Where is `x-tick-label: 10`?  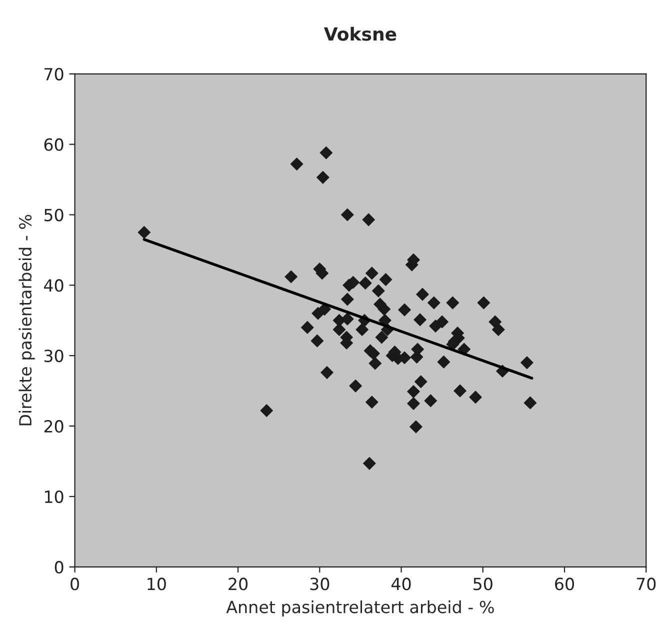
x-tick-label: 10 is located at coordinates (157, 584).